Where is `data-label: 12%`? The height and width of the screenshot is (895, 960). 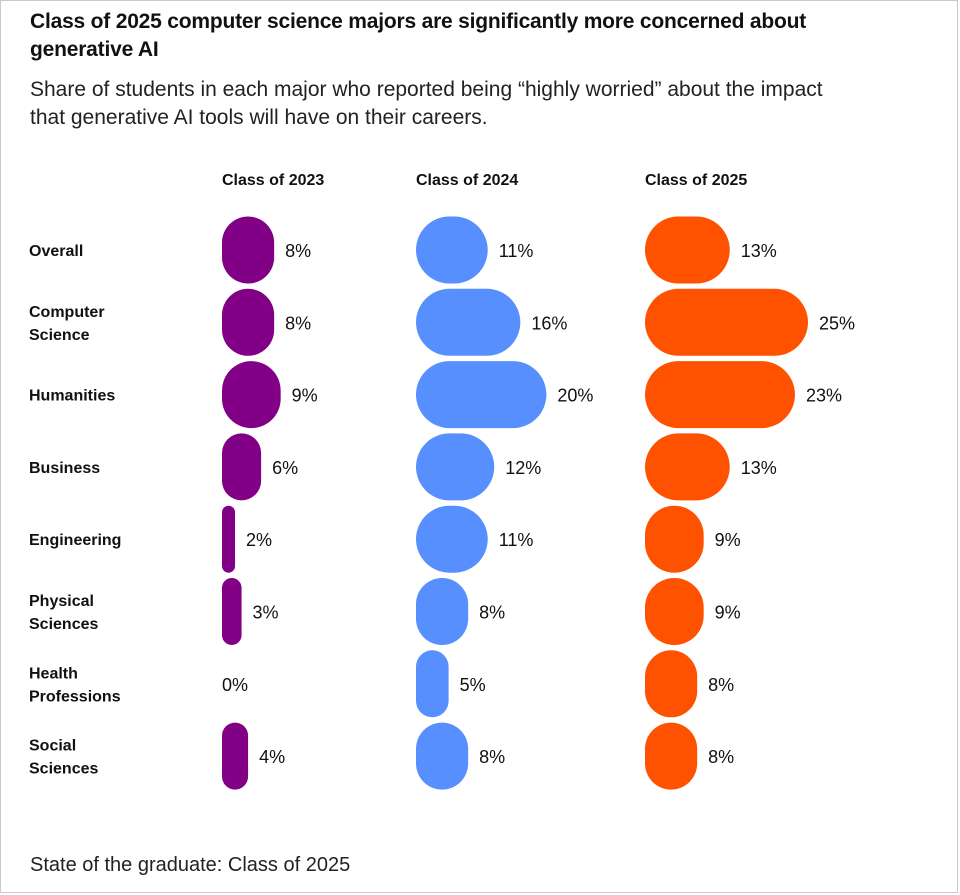
data-label: 12% is located at coordinates (523, 468).